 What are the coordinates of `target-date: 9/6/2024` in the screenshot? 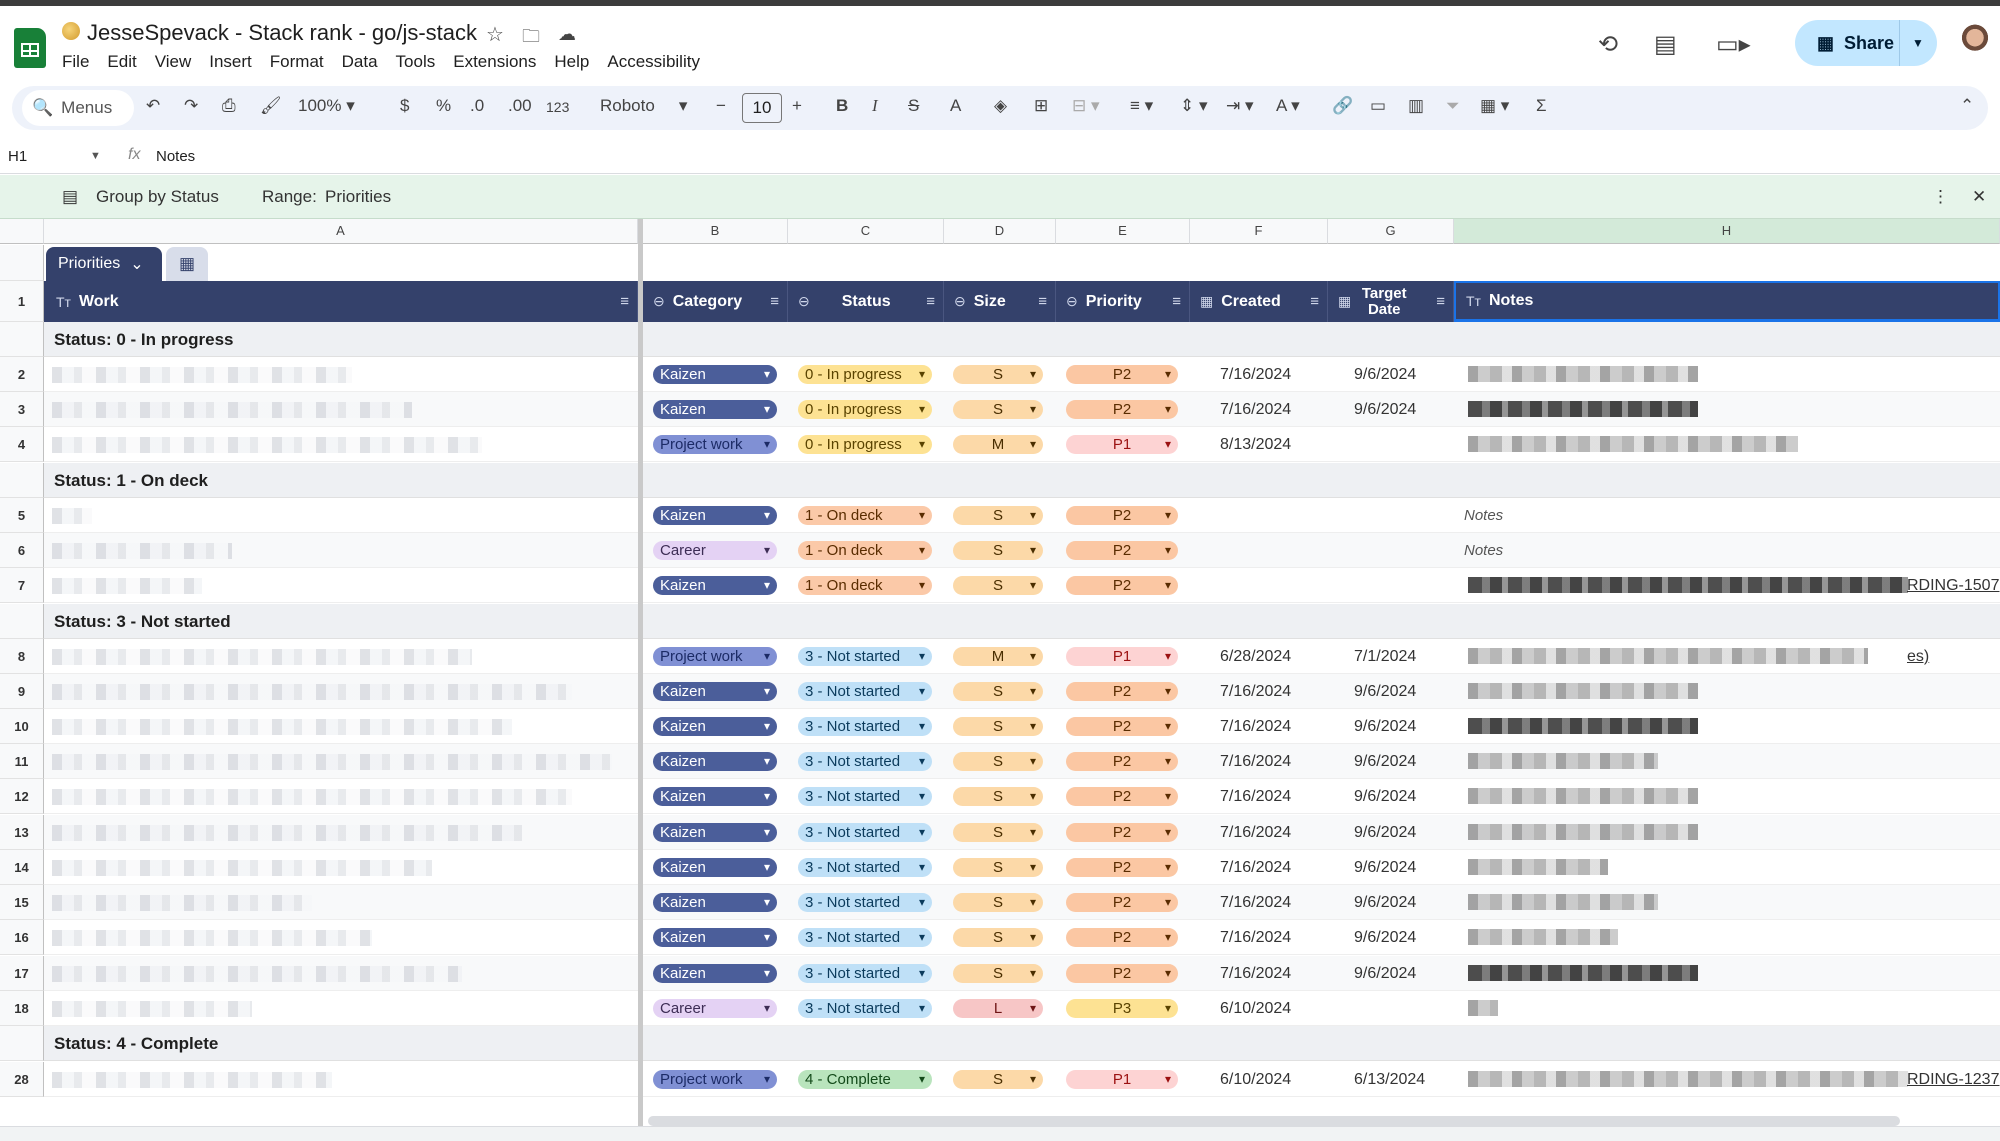 It's located at (1385, 937).